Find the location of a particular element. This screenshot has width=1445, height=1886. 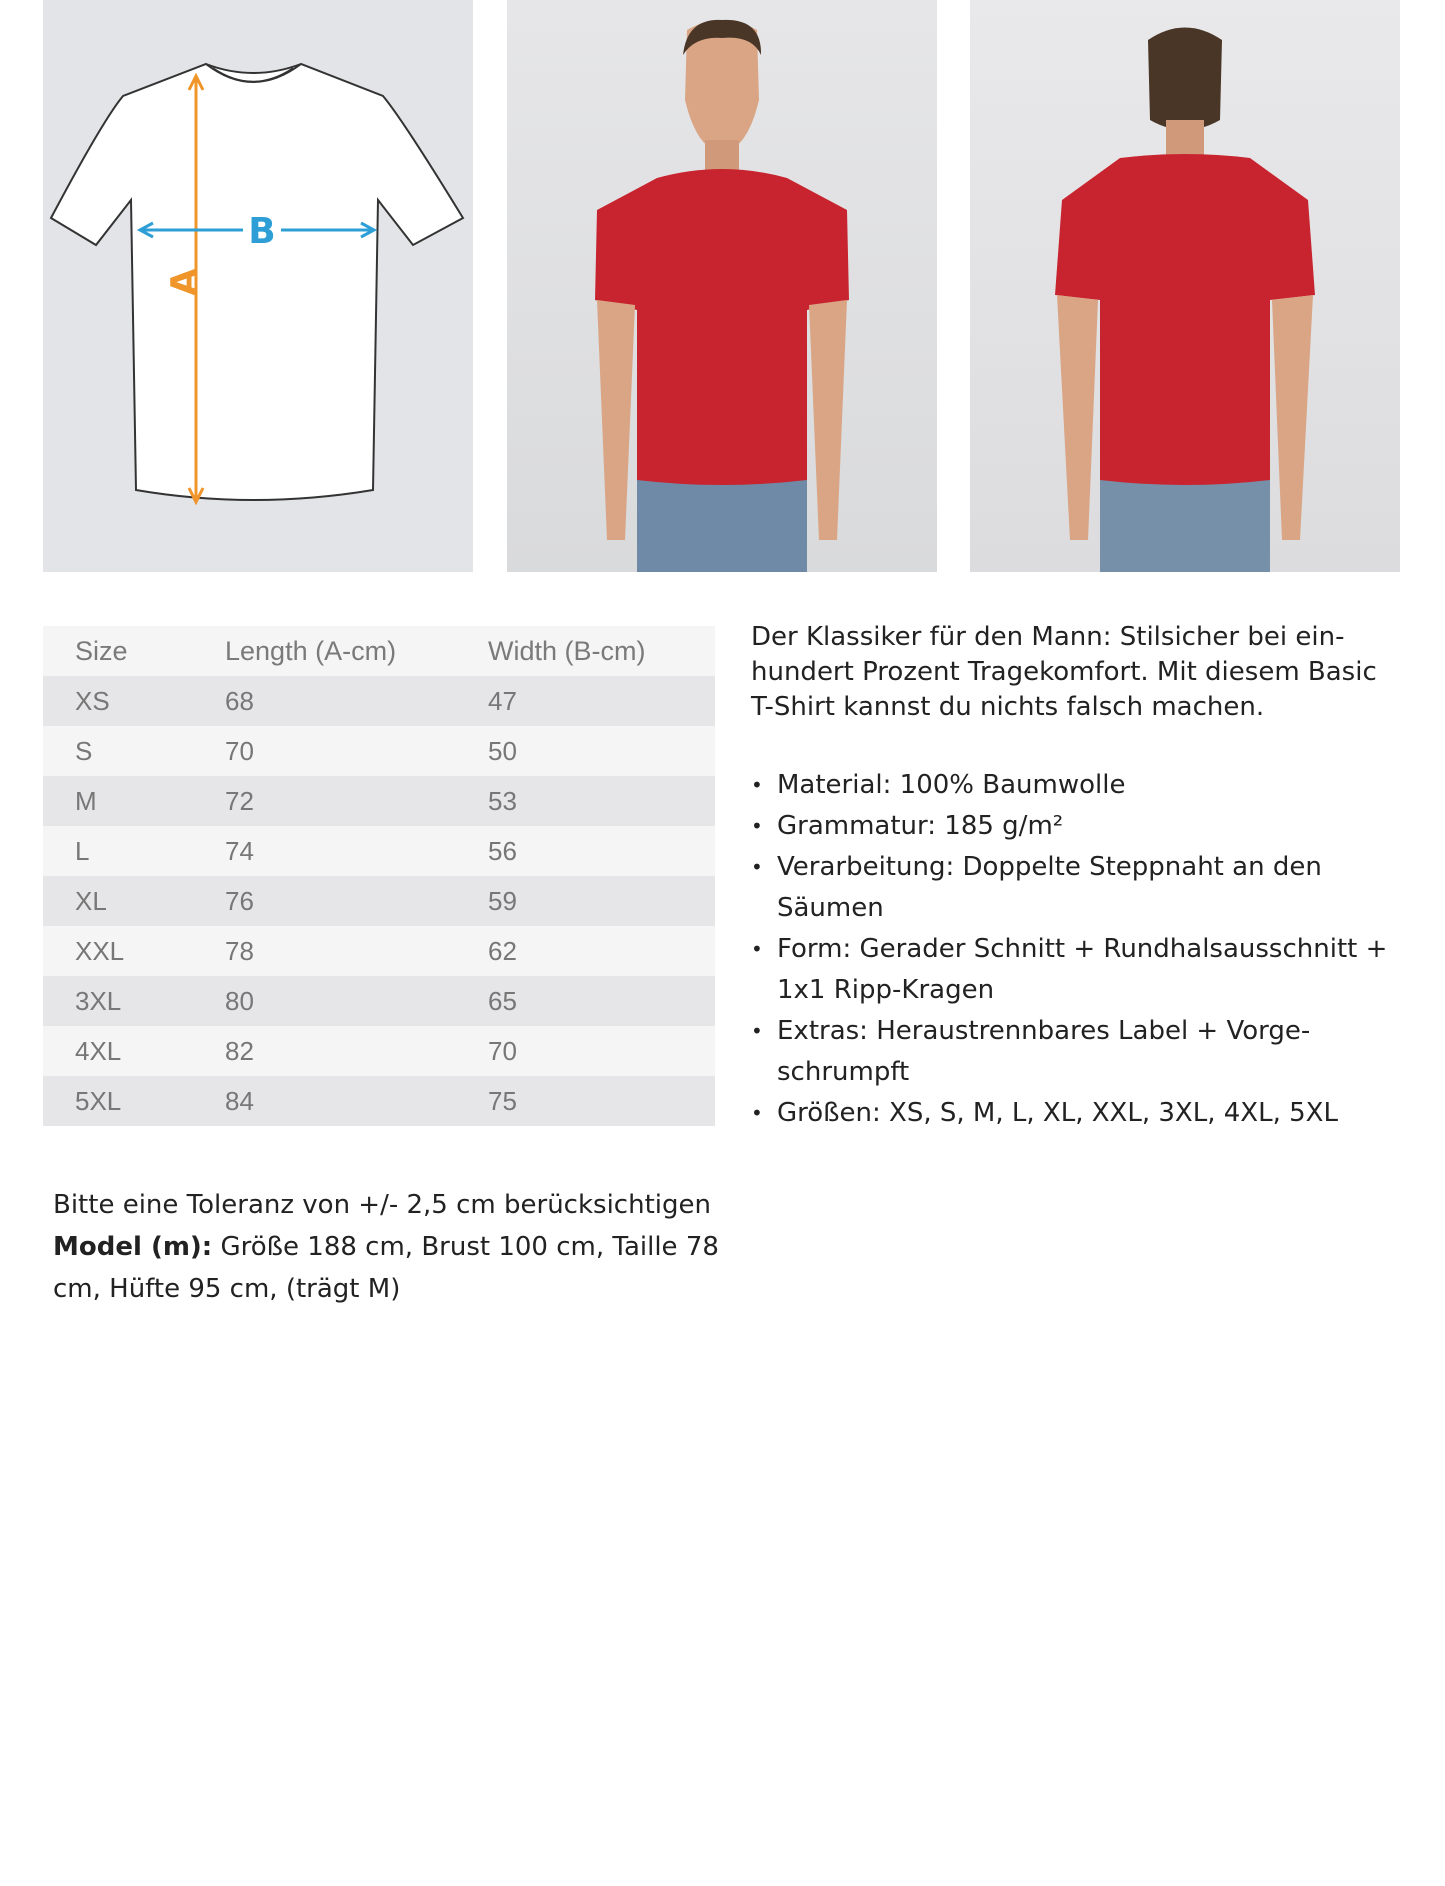

cell-width: 56 is located at coordinates (502, 850).